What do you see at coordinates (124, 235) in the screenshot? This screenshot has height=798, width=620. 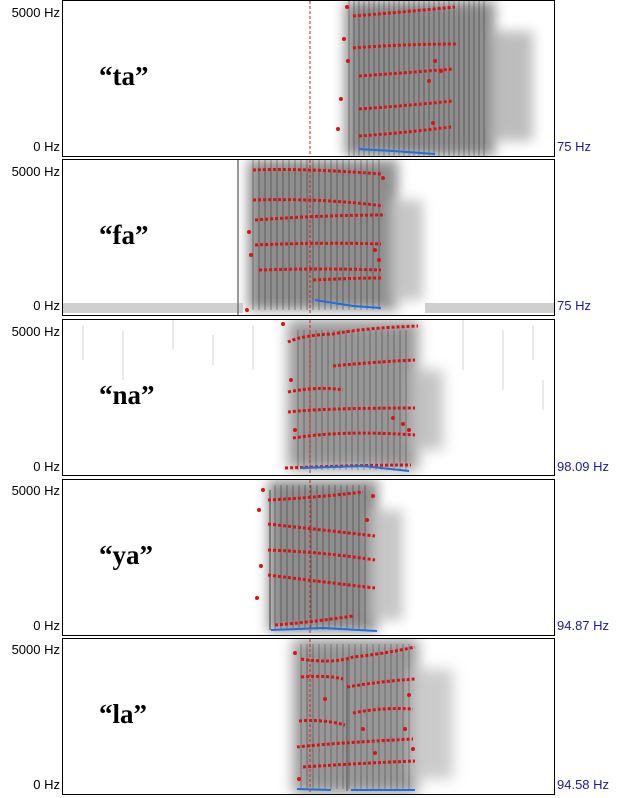 I see `word-label: “fa”` at bounding box center [124, 235].